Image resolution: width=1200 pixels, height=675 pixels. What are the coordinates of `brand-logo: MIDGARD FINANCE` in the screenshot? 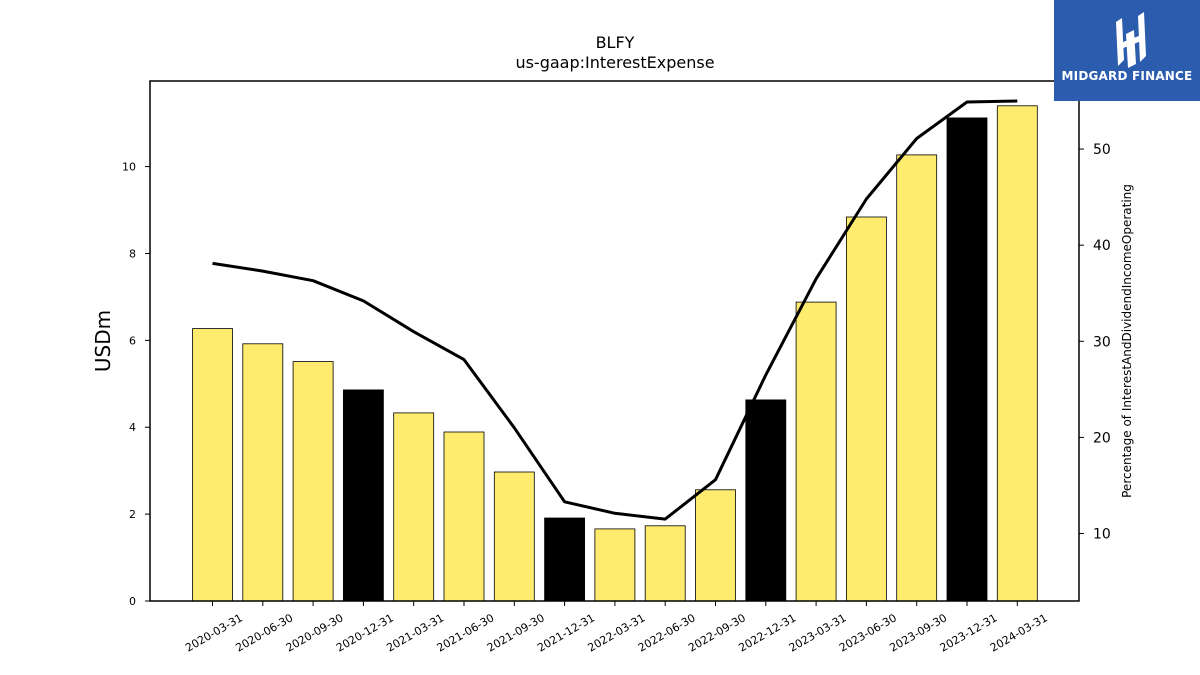 It's located at (1127, 50).